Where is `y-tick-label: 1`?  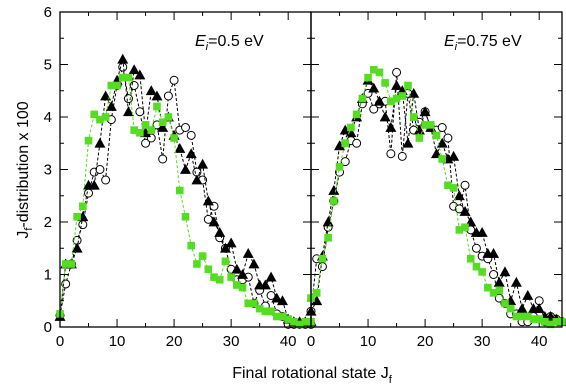 y-tick-label: 1 is located at coordinates (48, 275).